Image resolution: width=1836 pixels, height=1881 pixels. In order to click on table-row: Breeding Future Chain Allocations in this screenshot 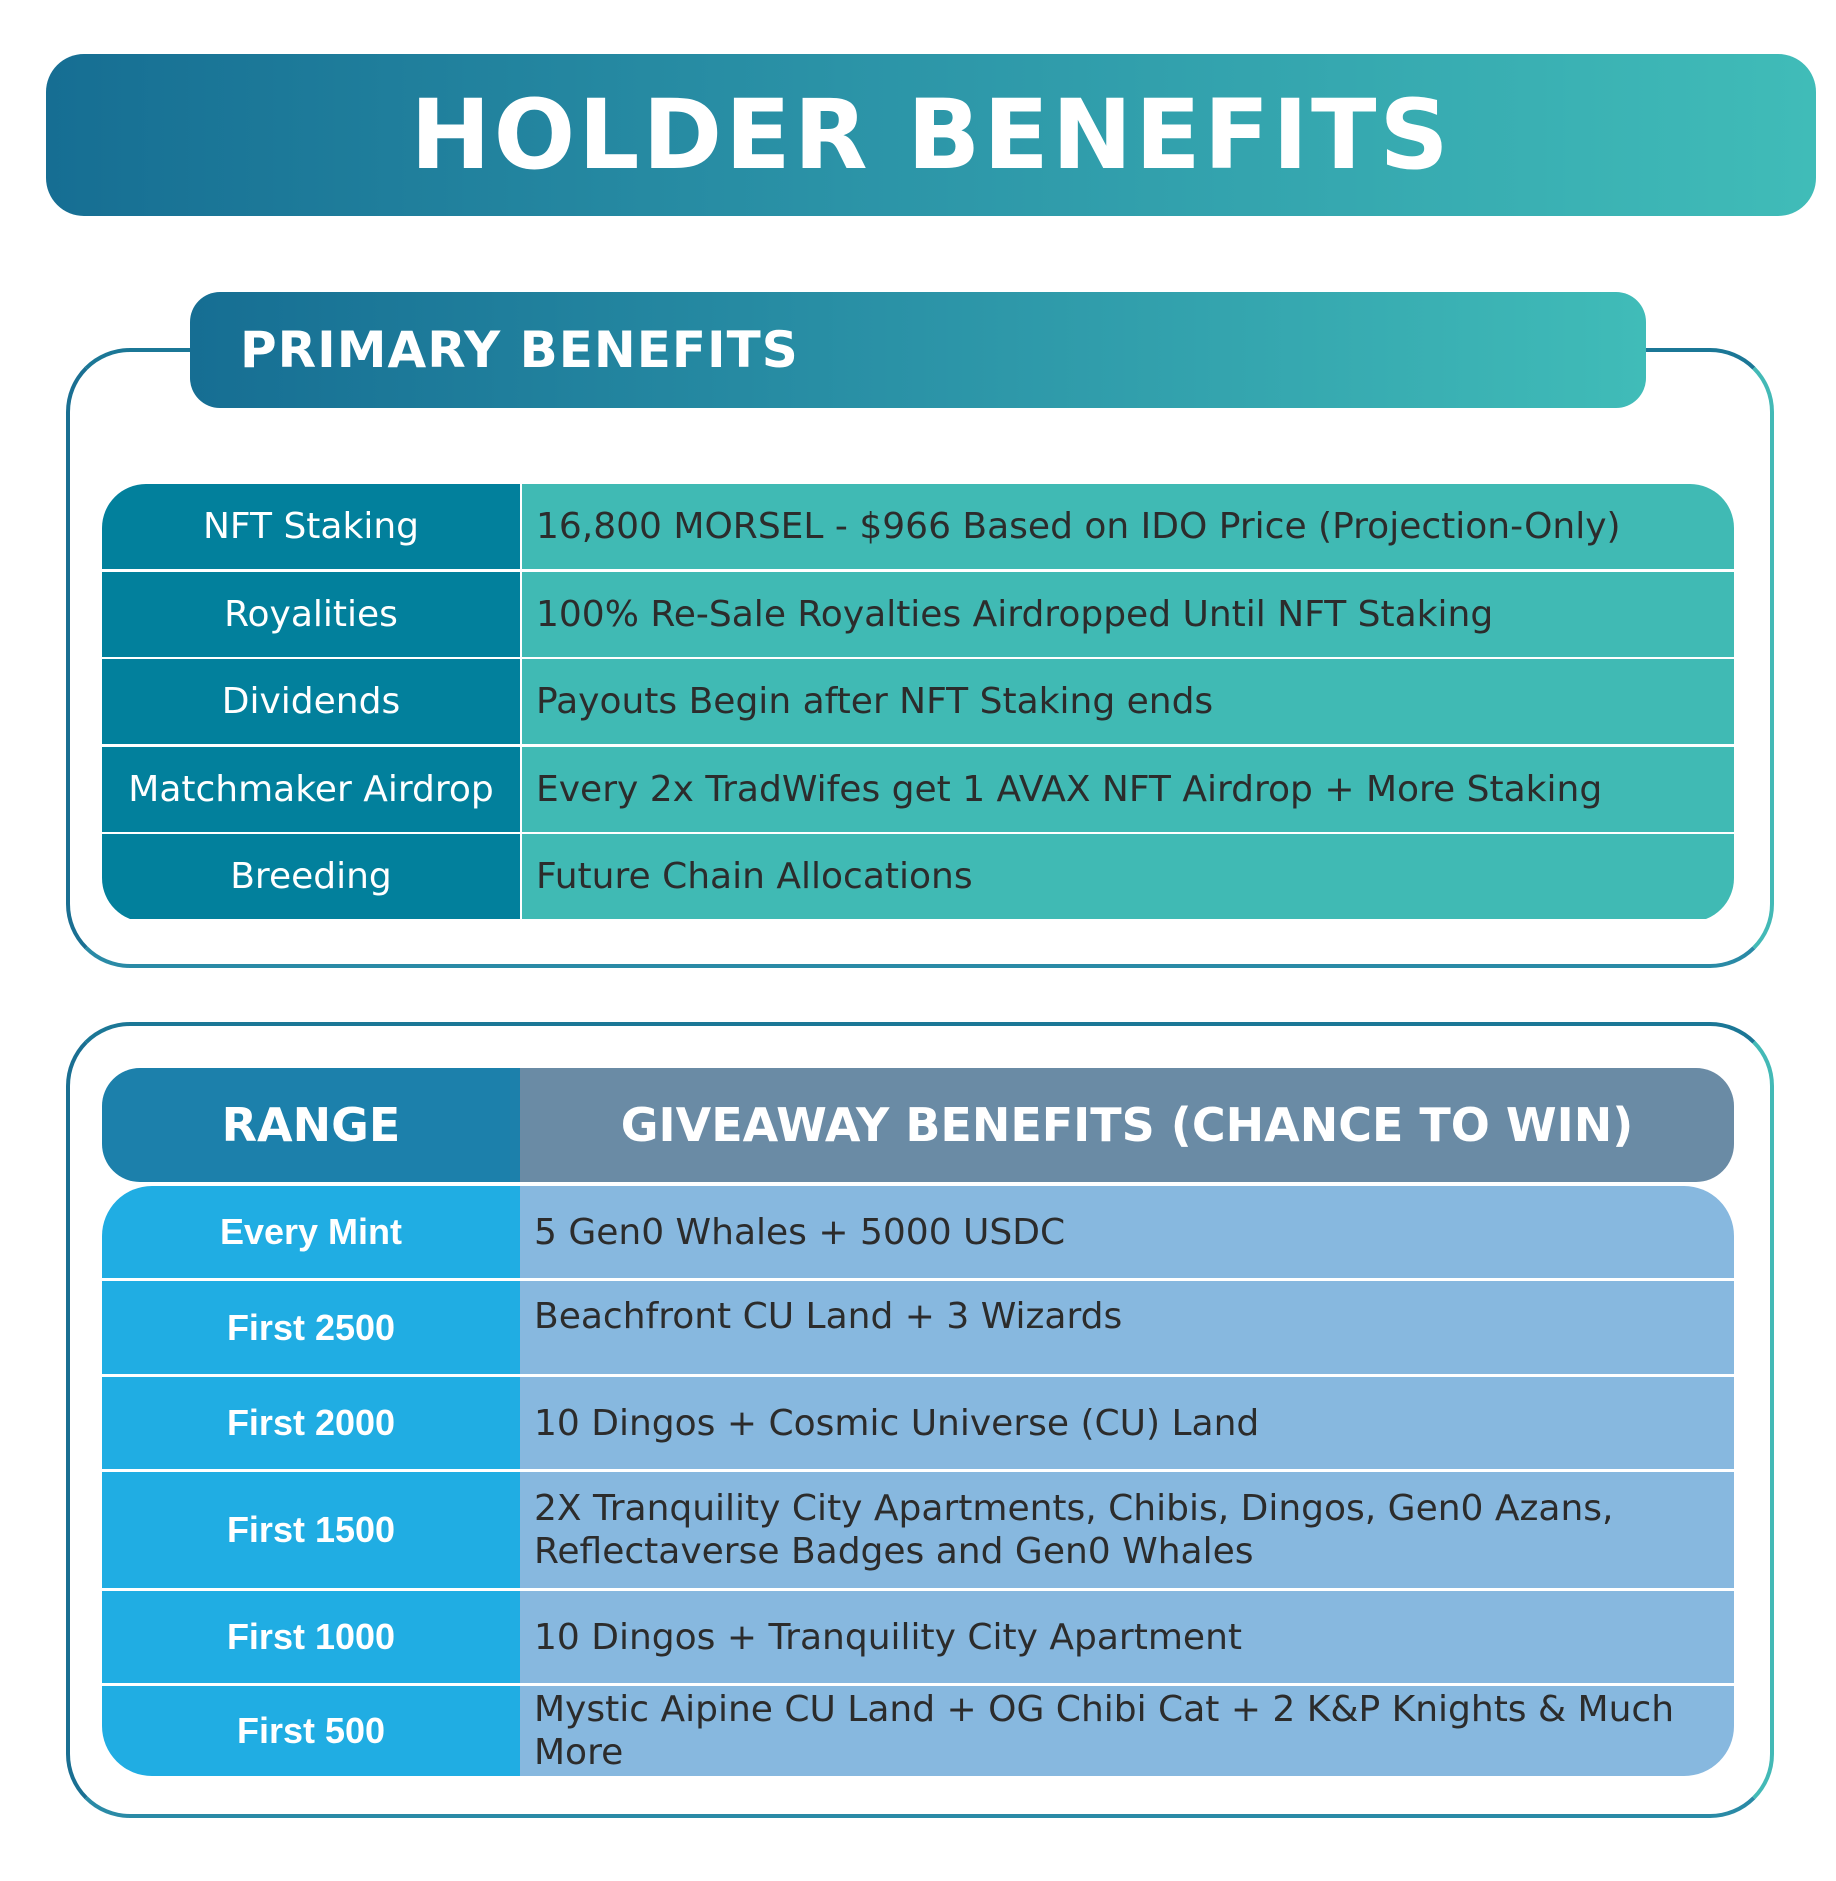, I will do `click(918, 876)`.